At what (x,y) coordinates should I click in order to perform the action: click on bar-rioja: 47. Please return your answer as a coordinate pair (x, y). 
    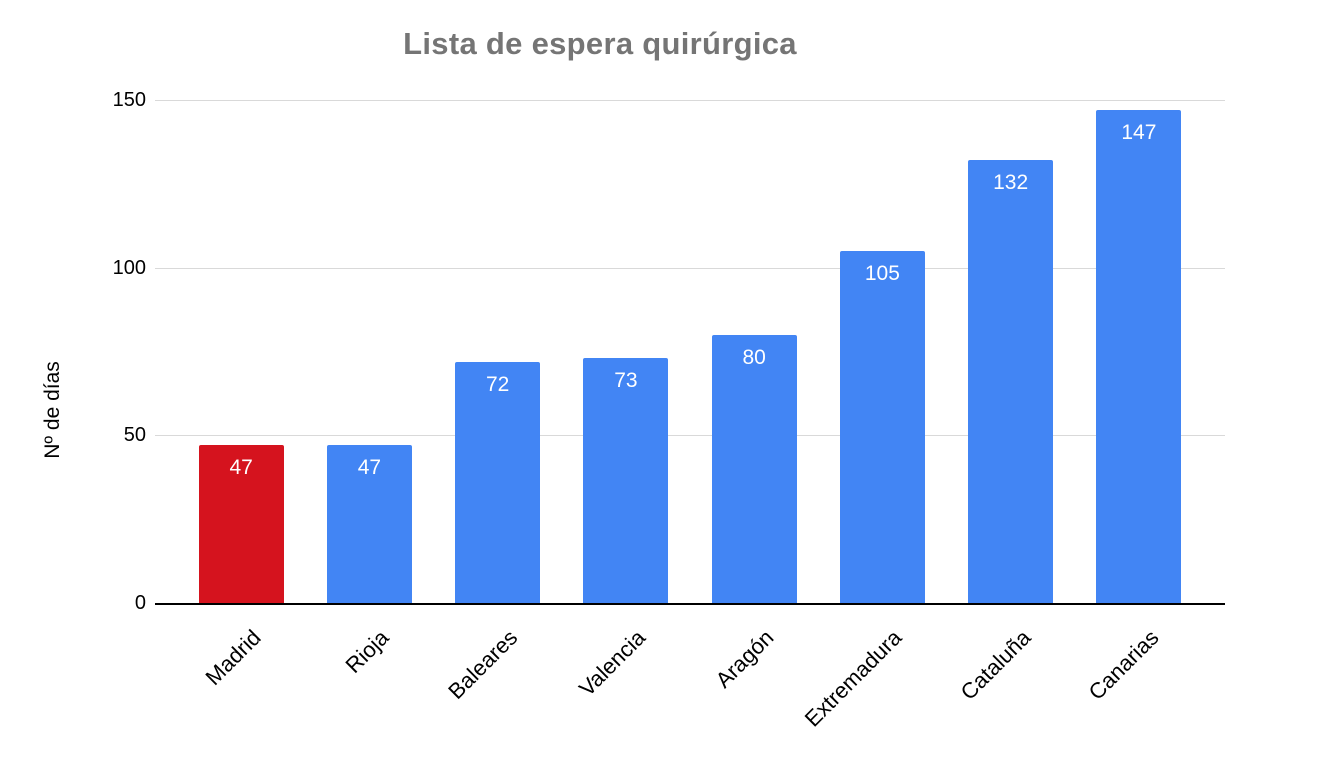
    Looking at the image, I should click on (369, 524).